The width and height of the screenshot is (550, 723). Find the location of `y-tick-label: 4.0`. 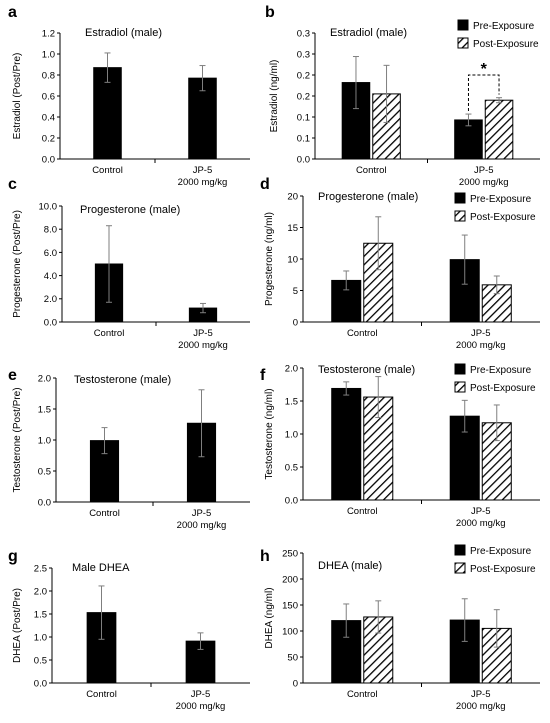

y-tick-label: 4.0 is located at coordinates (50, 276).